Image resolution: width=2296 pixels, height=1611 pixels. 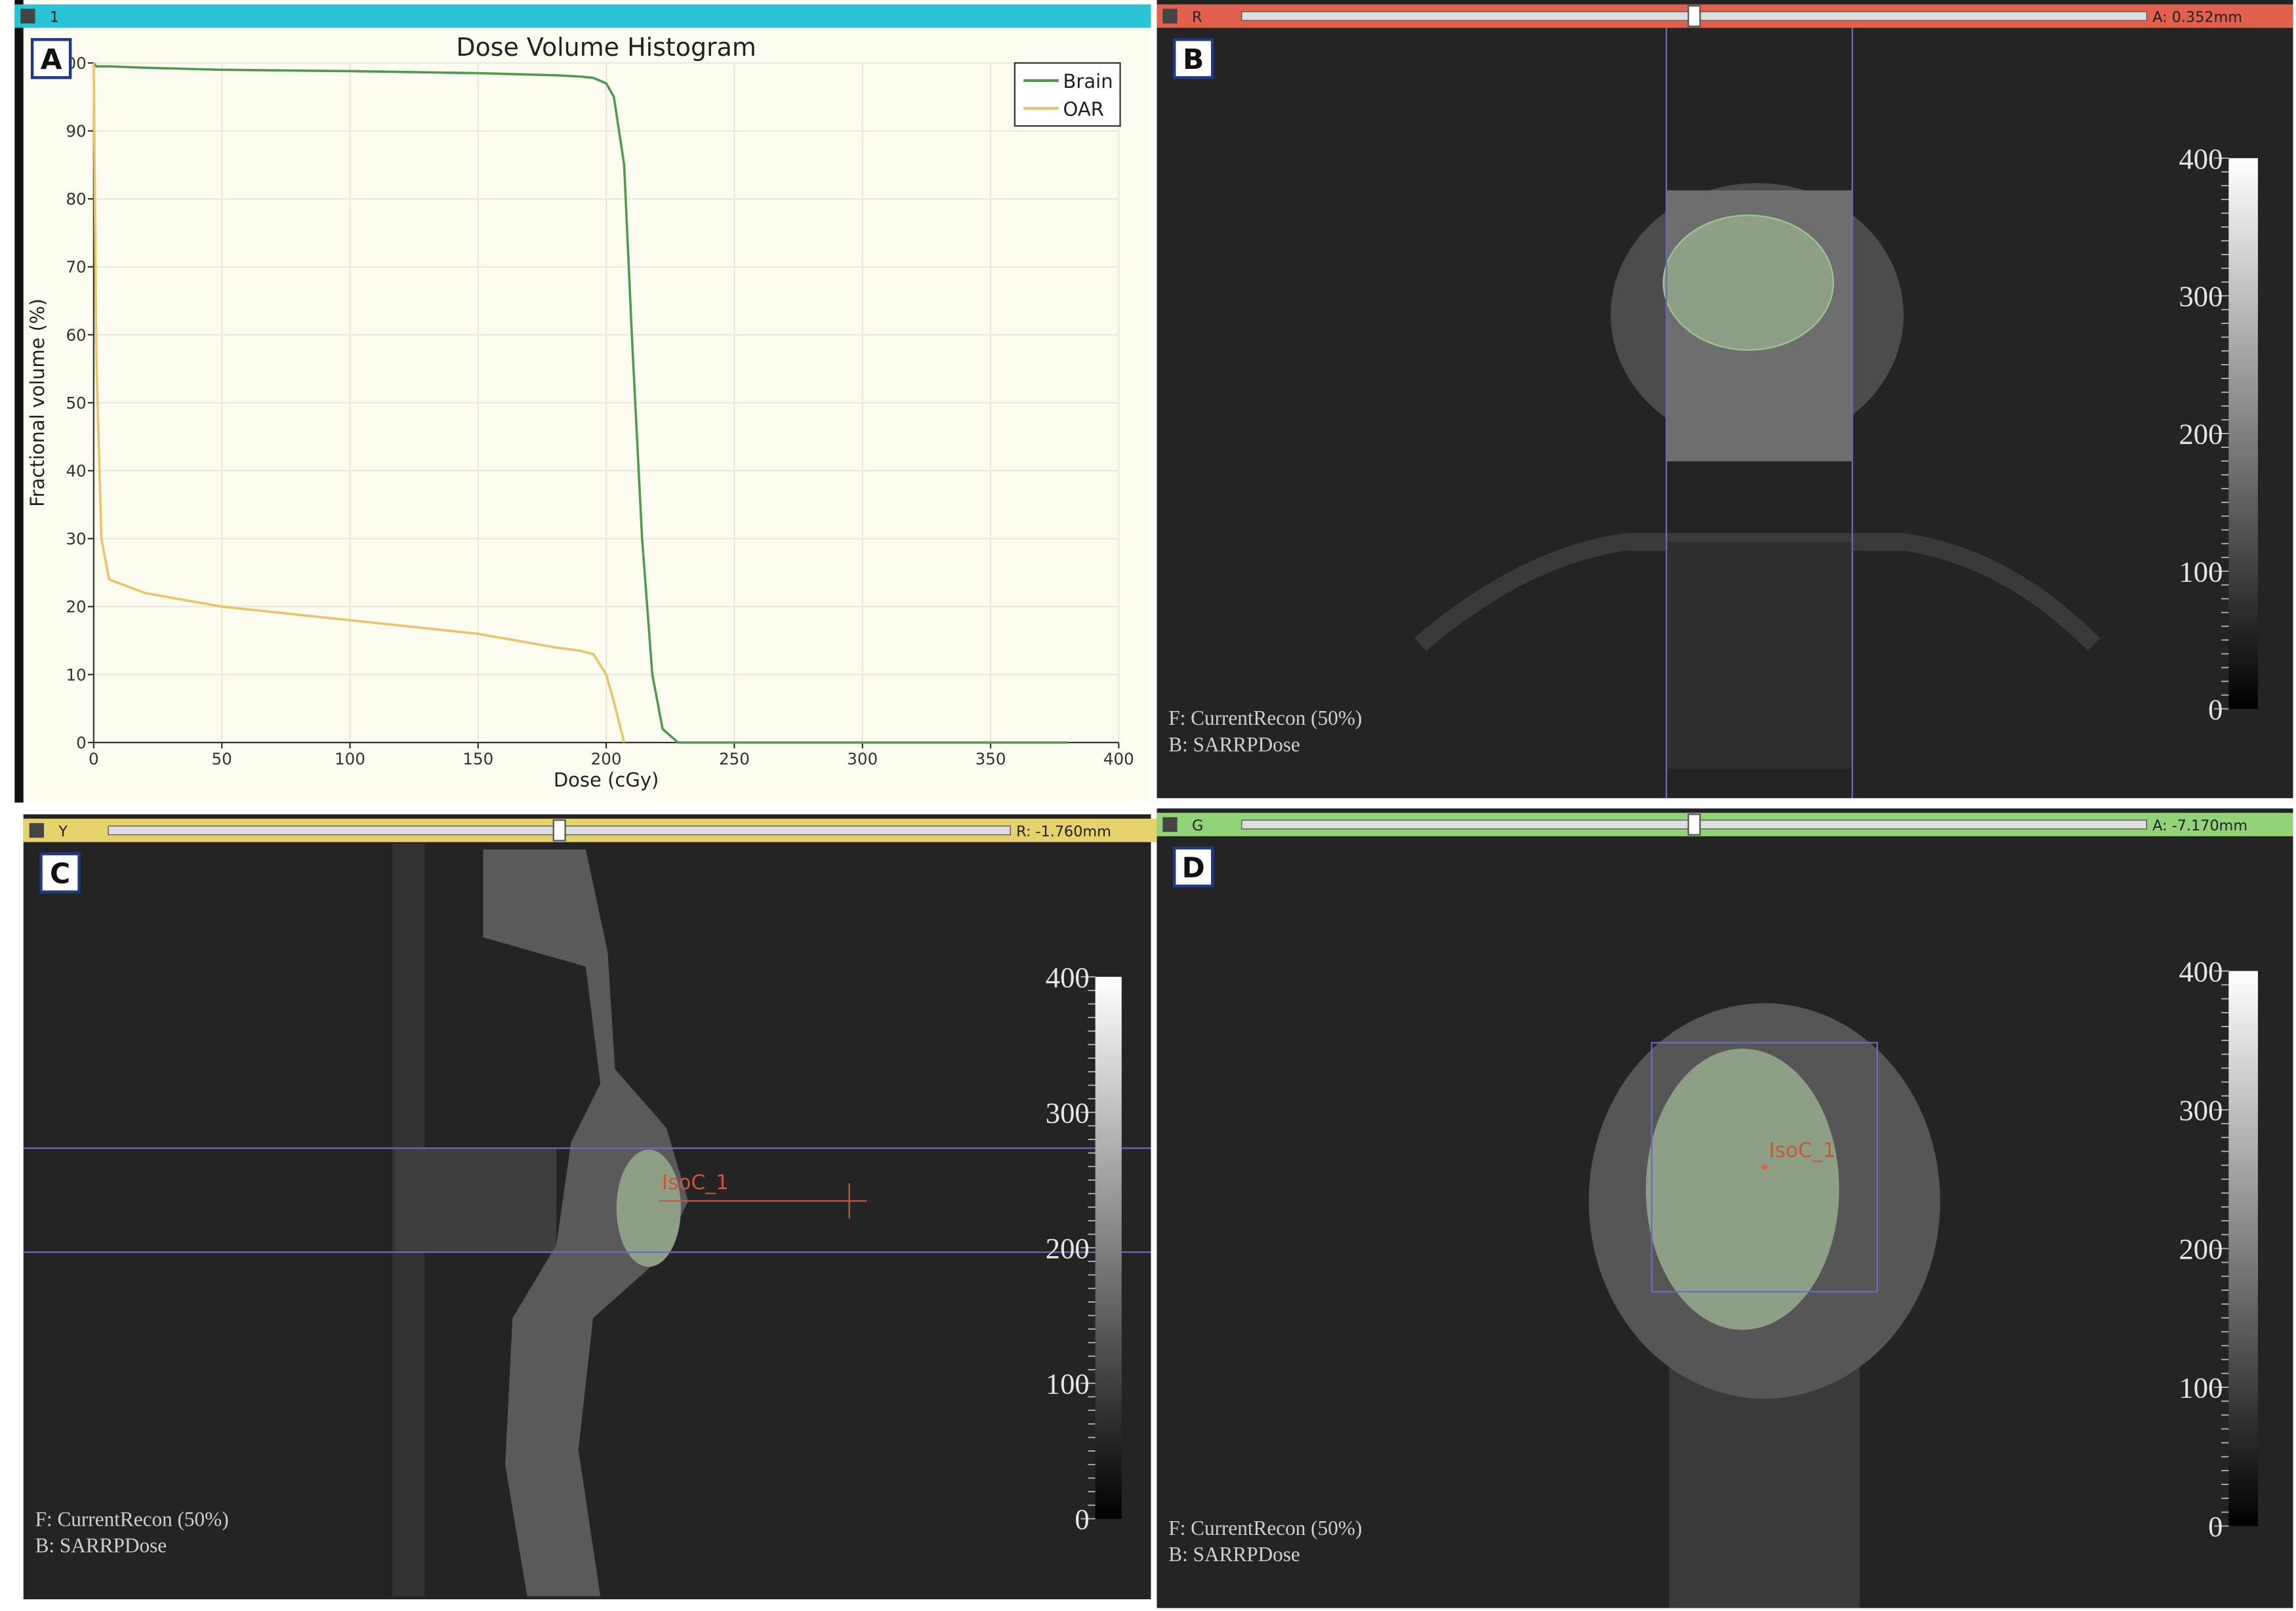 I want to click on chart-title: Dose Volume Histogram, so click(x=606, y=47).